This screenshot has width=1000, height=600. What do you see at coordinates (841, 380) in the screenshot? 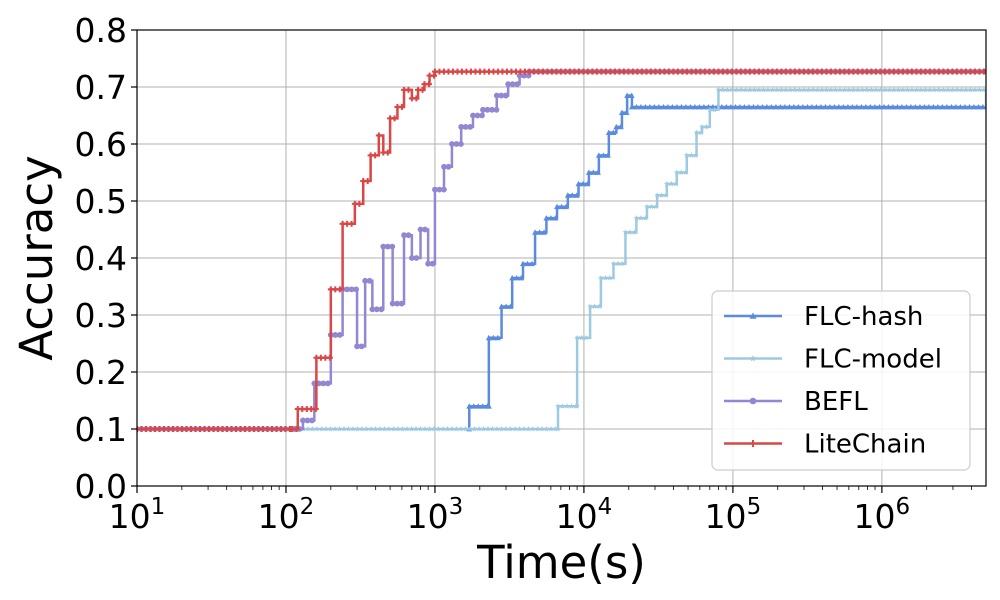
I see `legend: FLC-hash FLC-model BEFL LiteChain` at bounding box center [841, 380].